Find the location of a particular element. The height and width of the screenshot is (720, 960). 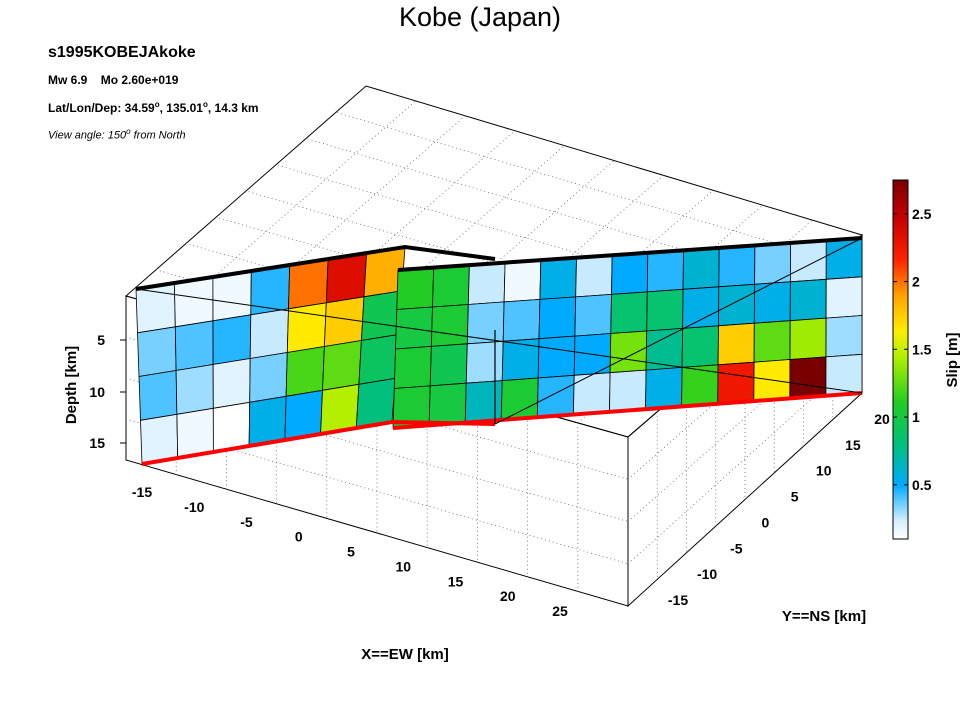

z-tick-label: 5 is located at coordinates (101, 340).